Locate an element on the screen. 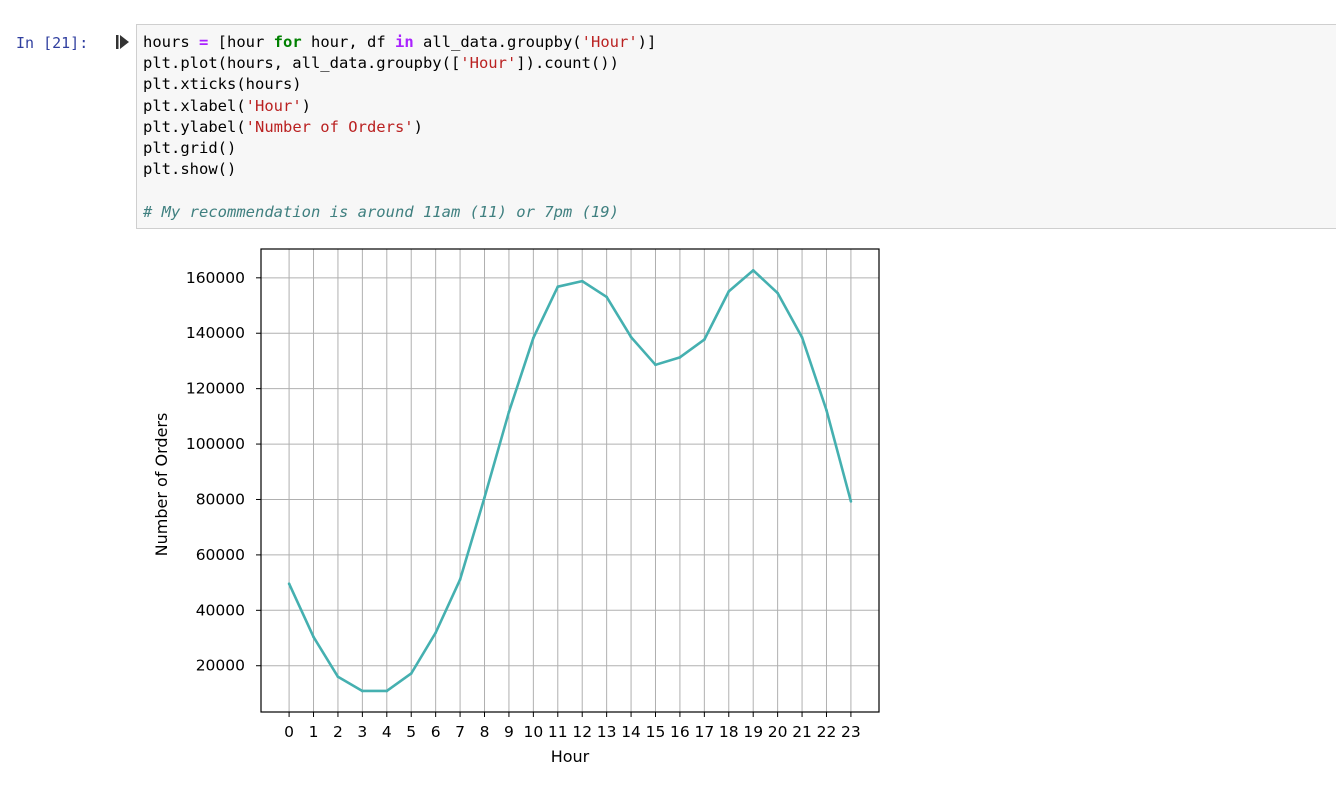  code-token: plt.xticks(hours) is located at coordinates (222, 84).